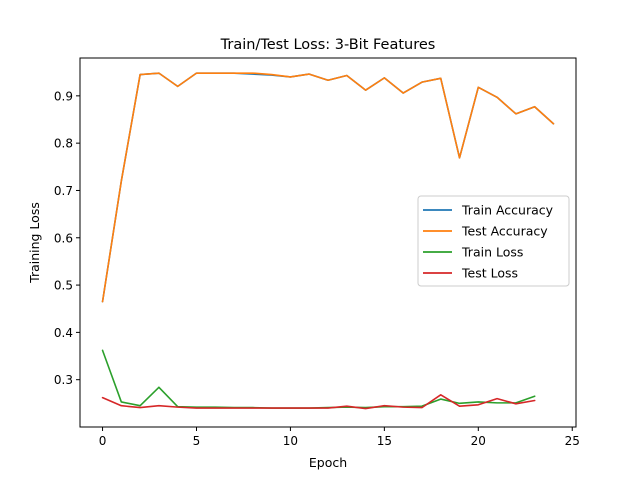  I want to click on legend-label-train-accuracy: Train Accuracy, so click(507, 210).